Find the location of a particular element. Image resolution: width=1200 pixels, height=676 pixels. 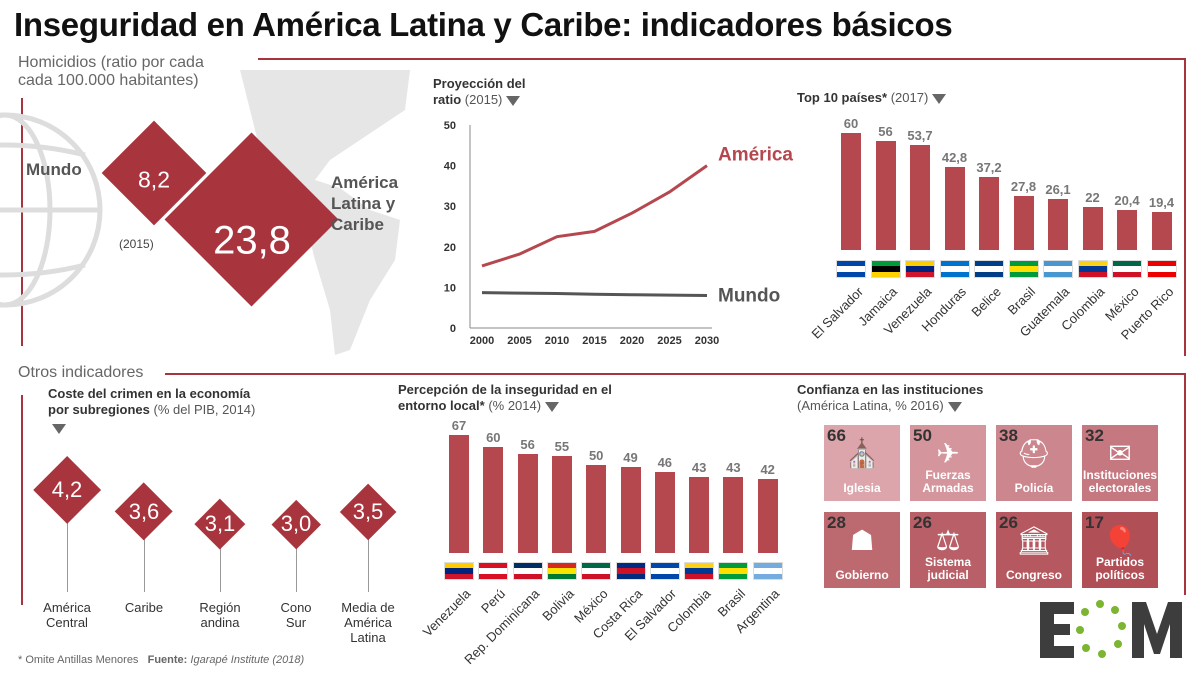

connector-line is located at coordinates (144, 552).